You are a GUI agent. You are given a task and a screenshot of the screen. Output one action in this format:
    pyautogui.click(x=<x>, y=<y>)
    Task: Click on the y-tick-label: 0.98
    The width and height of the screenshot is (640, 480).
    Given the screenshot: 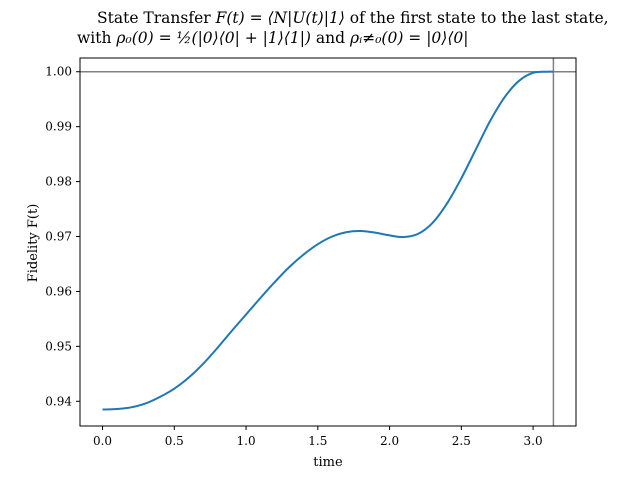 What is the action you would take?
    pyautogui.click(x=58, y=182)
    